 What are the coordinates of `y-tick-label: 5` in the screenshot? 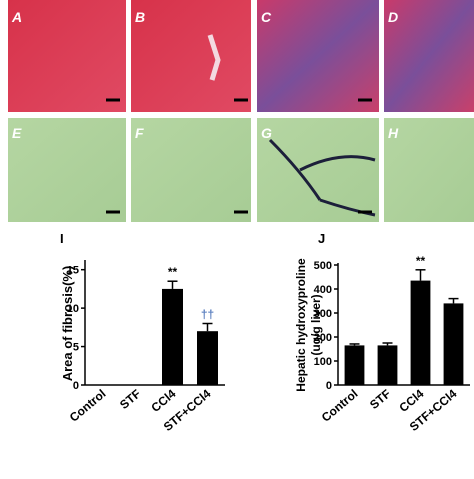 It's located at (76, 348).